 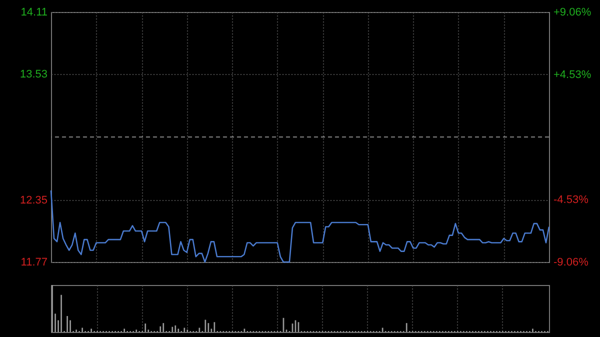 I want to click on y2-tick-label: +9.06%, so click(x=573, y=12).